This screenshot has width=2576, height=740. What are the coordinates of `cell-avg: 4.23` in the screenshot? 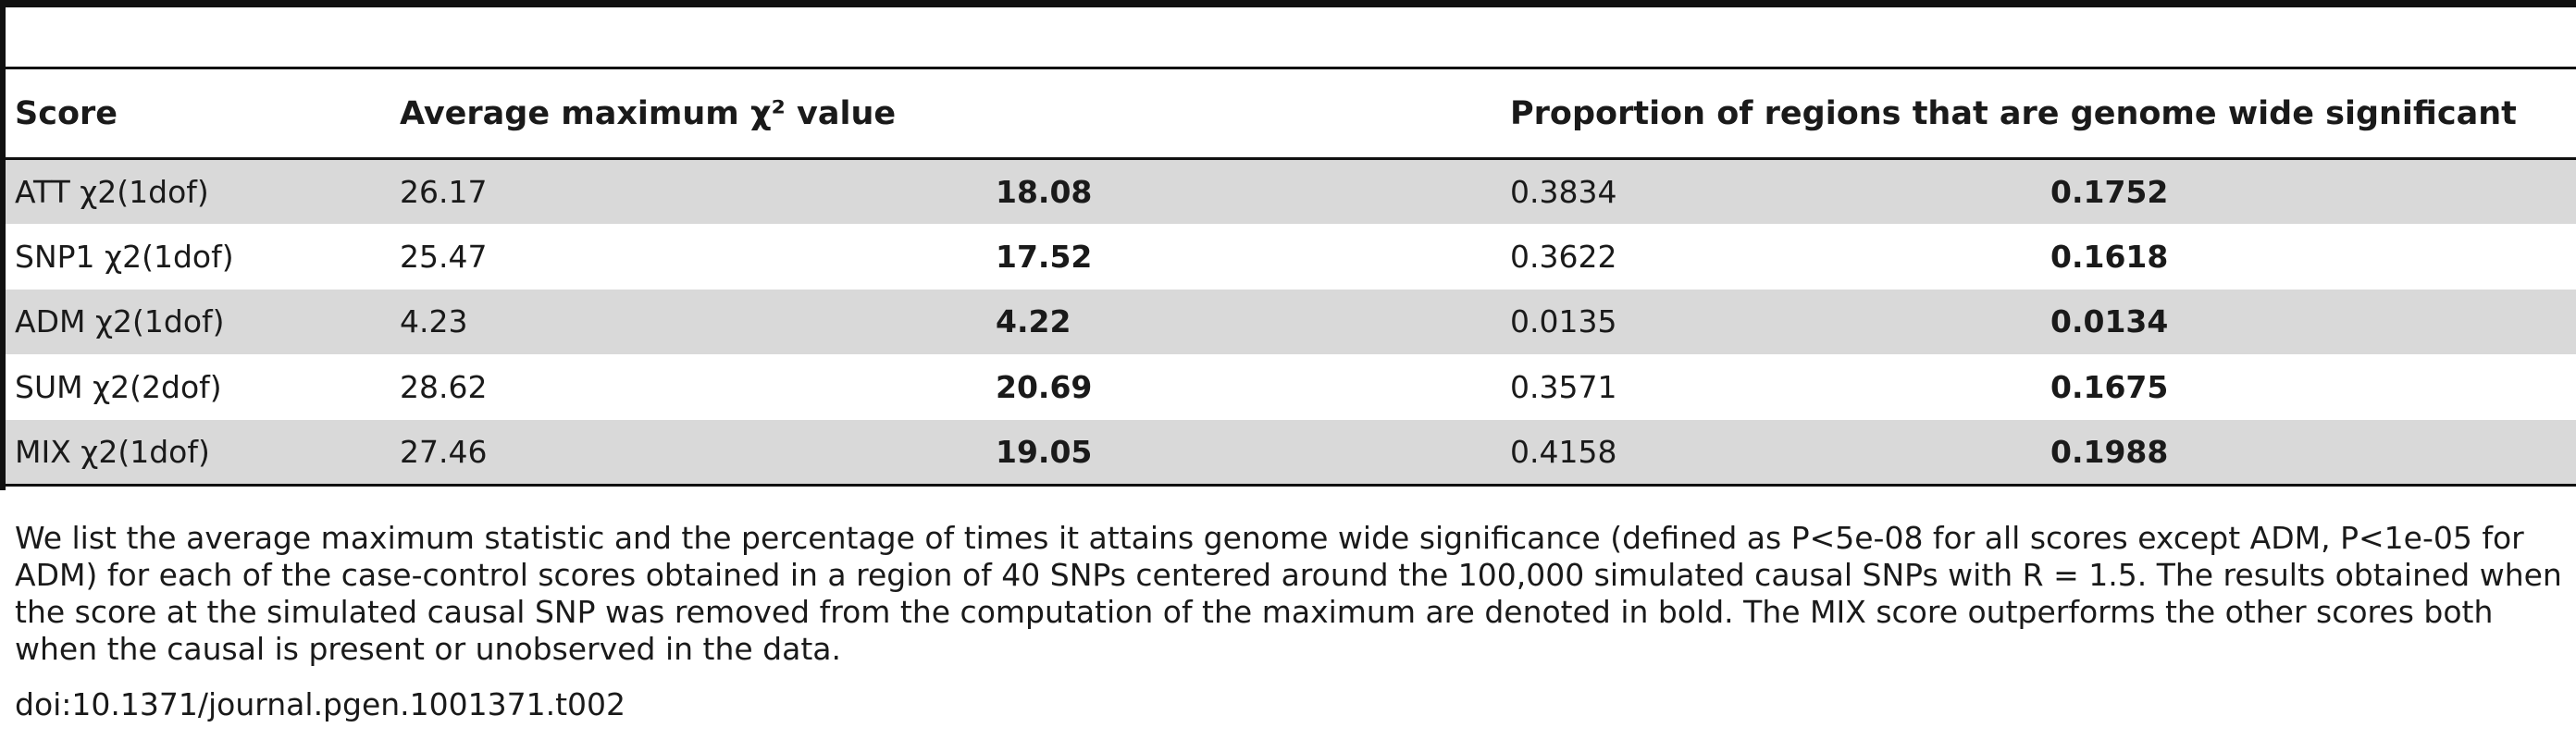 It's located at (434, 322).